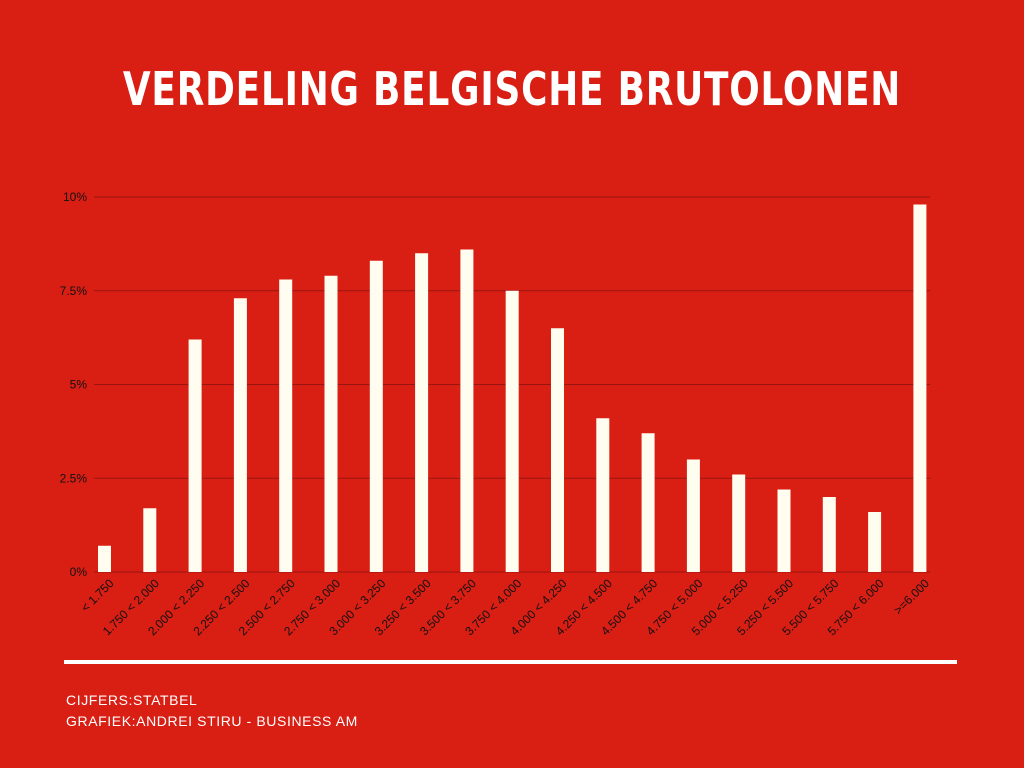 This screenshot has height=768, width=1024. What do you see at coordinates (79, 572) in the screenshot?
I see `y-tick-label: 0%` at bounding box center [79, 572].